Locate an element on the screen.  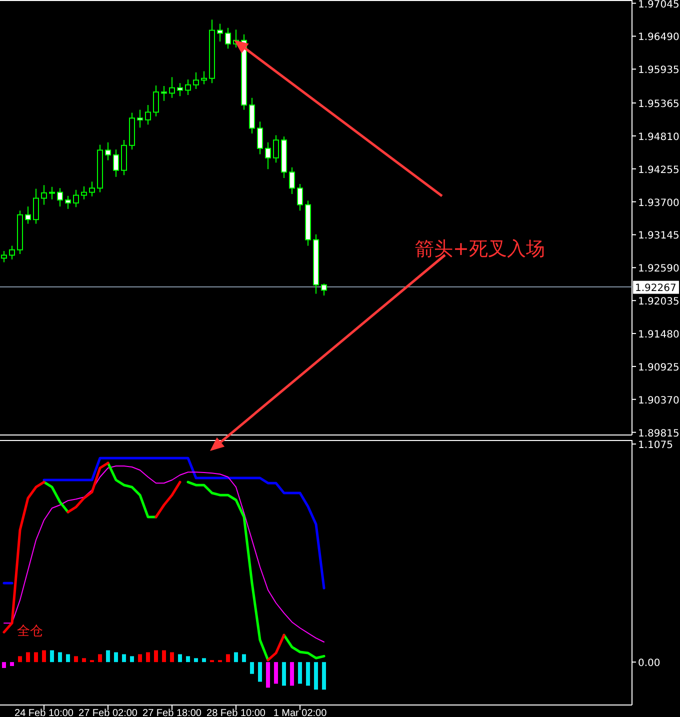
x-tick-label: 28 Feb 10:00 is located at coordinates (236, 712).